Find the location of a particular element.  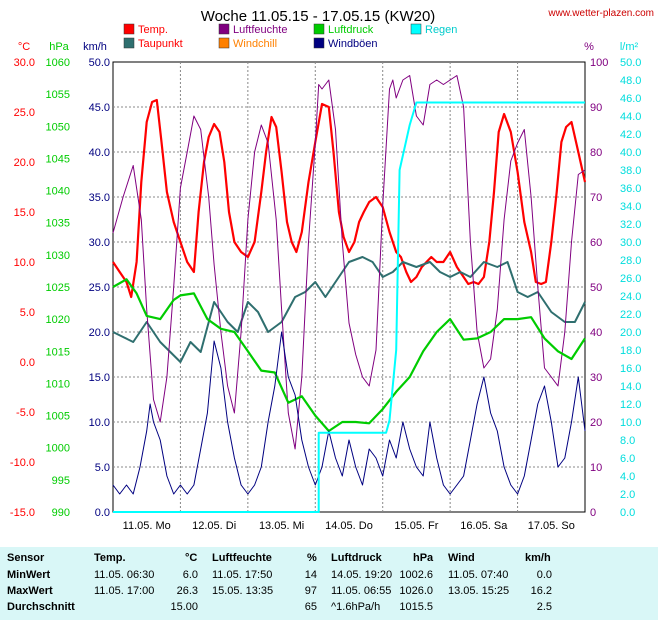

stat-cell-press-val: 1026.0 is located at coordinates (416, 591).